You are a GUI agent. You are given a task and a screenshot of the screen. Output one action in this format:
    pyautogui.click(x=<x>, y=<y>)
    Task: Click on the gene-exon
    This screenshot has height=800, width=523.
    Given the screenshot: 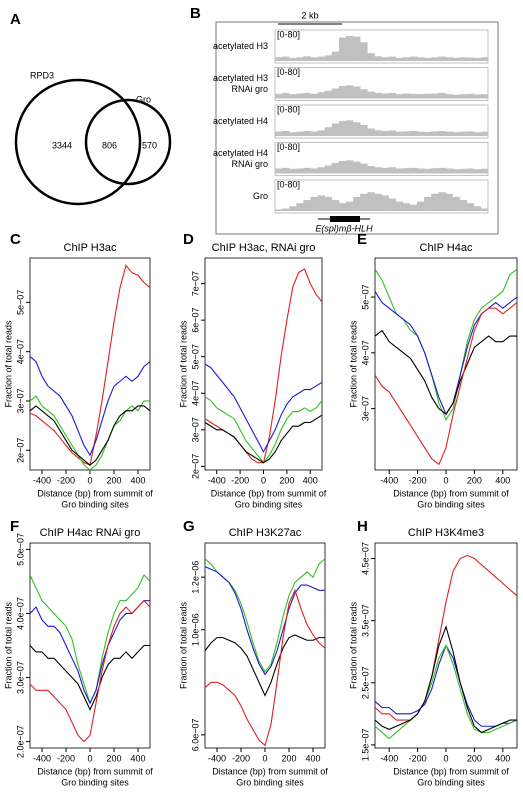 What is the action you would take?
    pyautogui.click(x=345, y=219)
    